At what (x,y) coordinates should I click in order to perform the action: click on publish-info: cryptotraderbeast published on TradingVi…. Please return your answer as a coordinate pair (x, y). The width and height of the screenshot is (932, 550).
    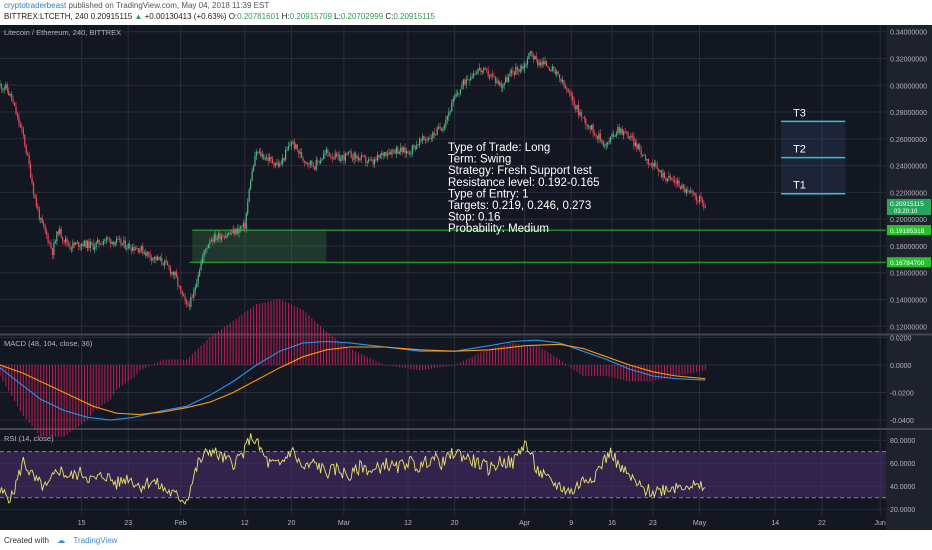
    Looking at the image, I should click on (136, 5).